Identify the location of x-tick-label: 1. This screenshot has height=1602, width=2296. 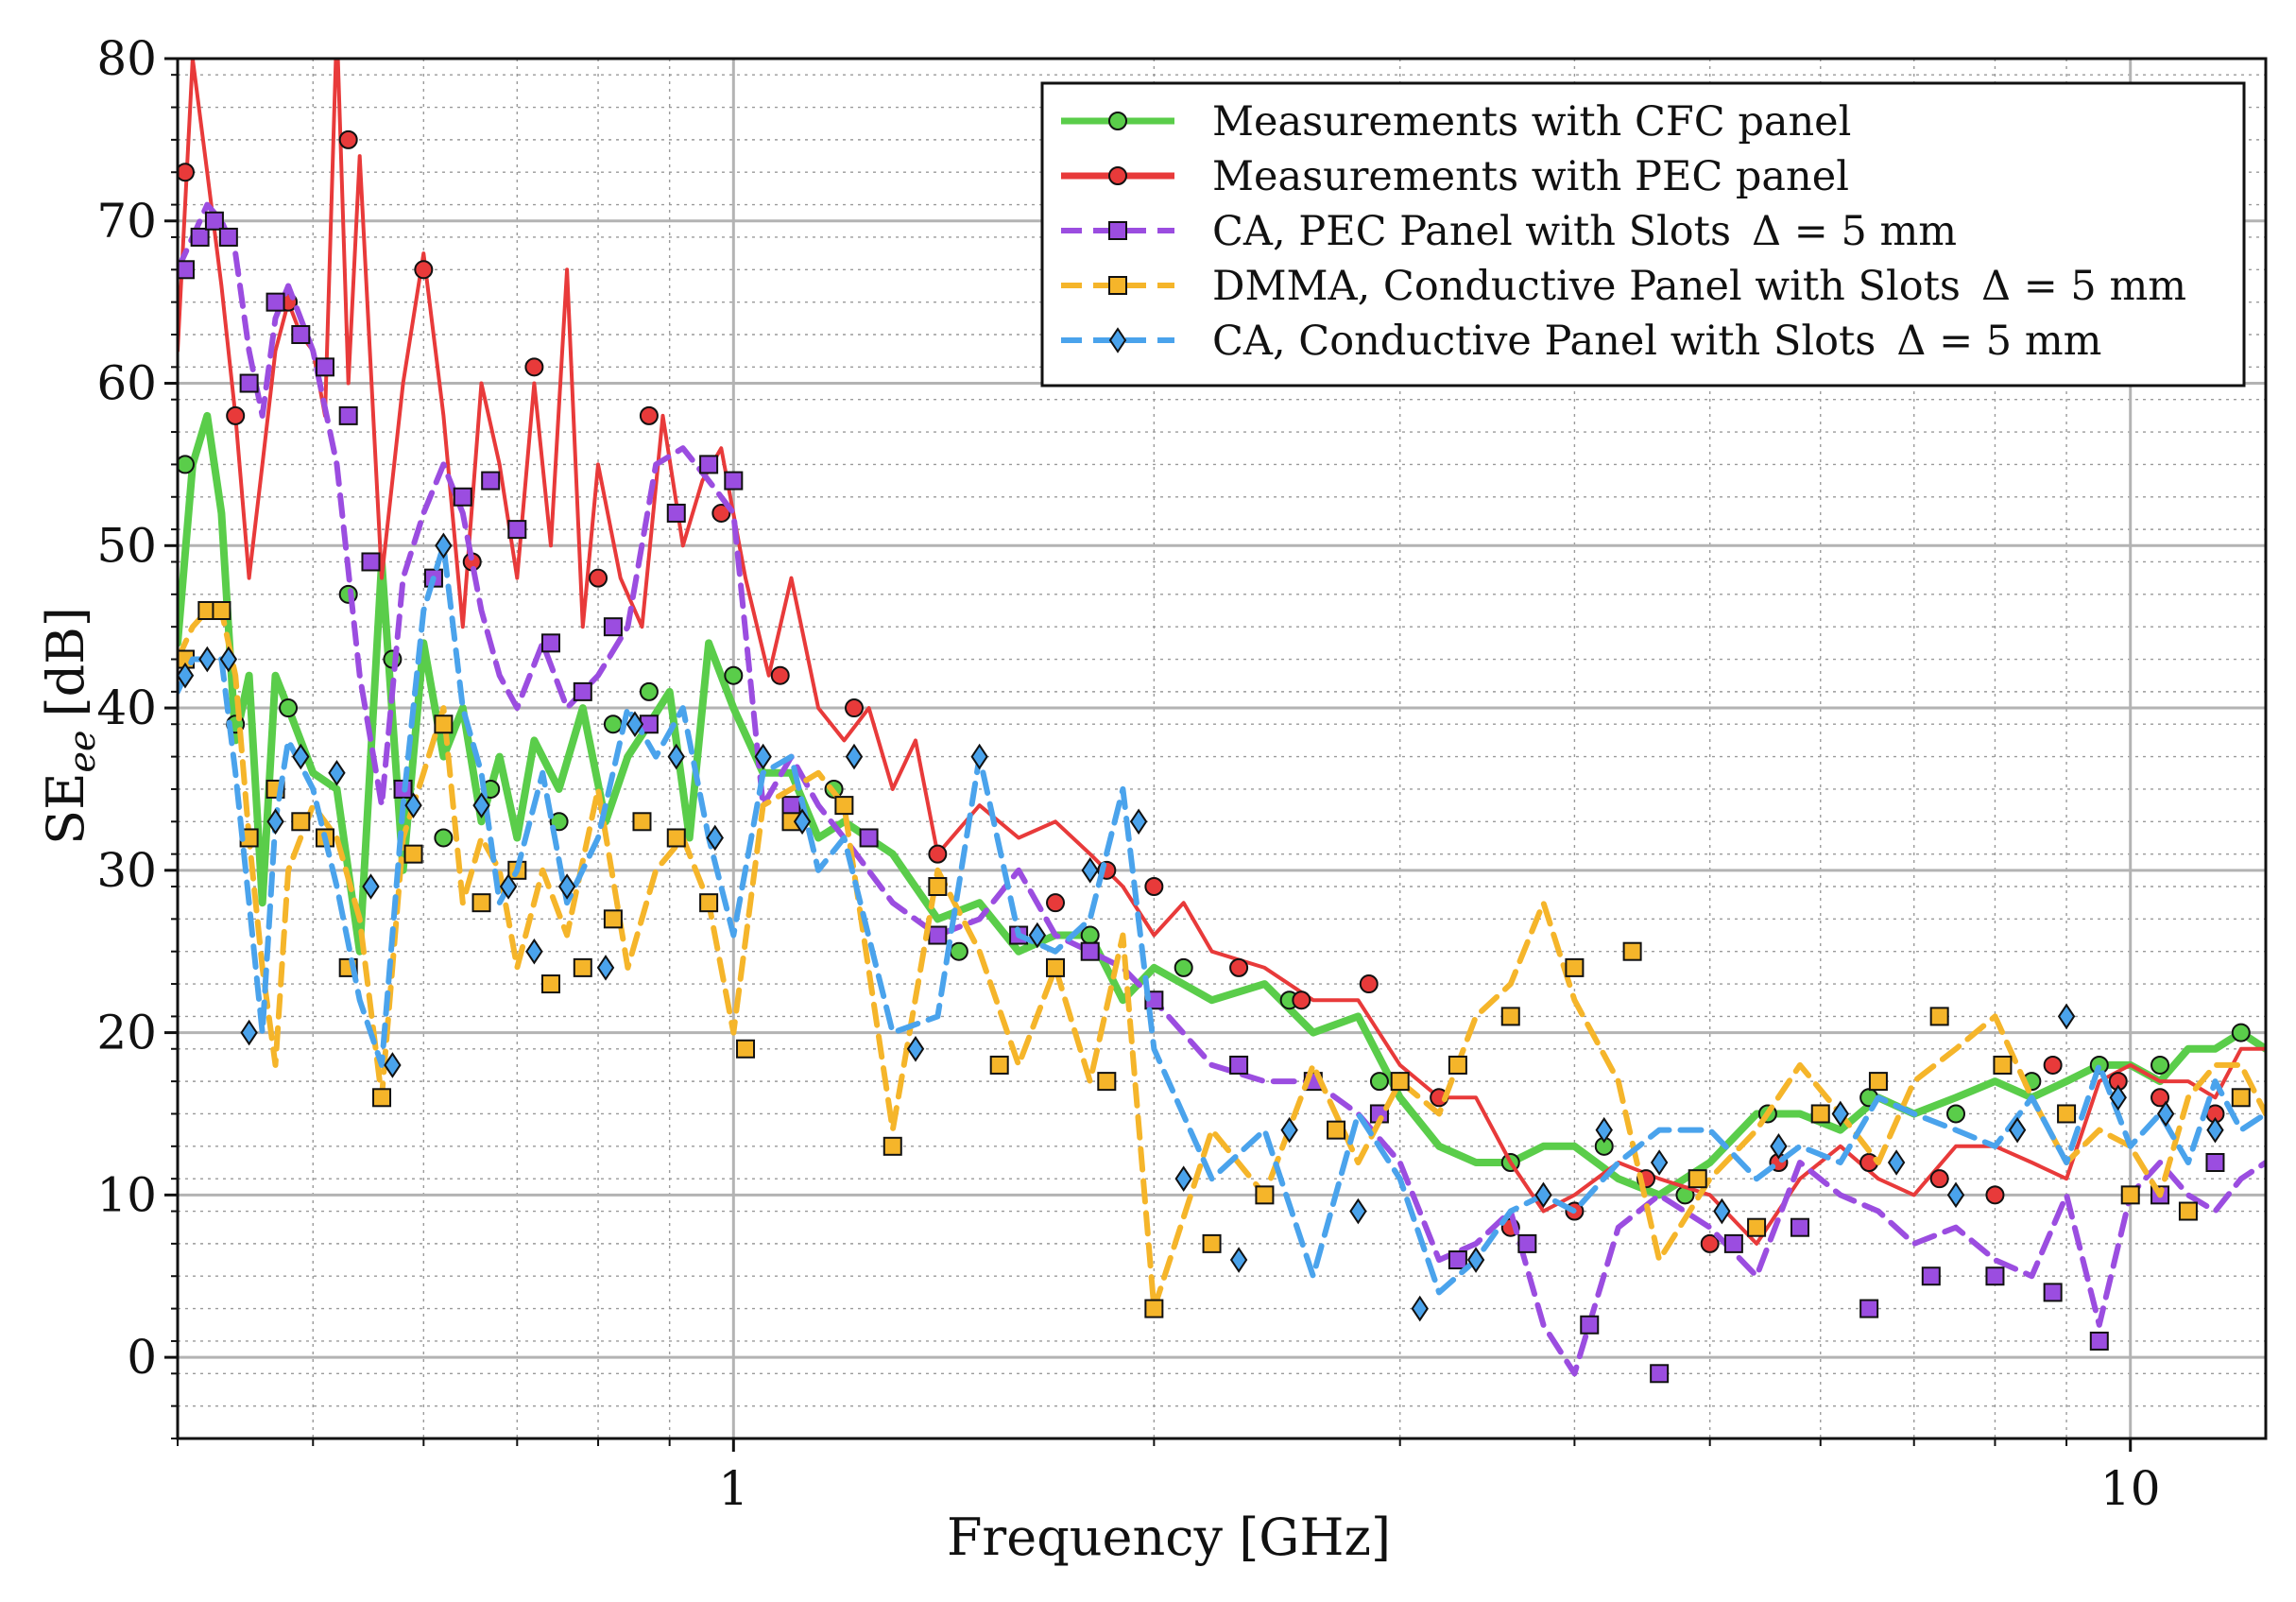
(733, 1488).